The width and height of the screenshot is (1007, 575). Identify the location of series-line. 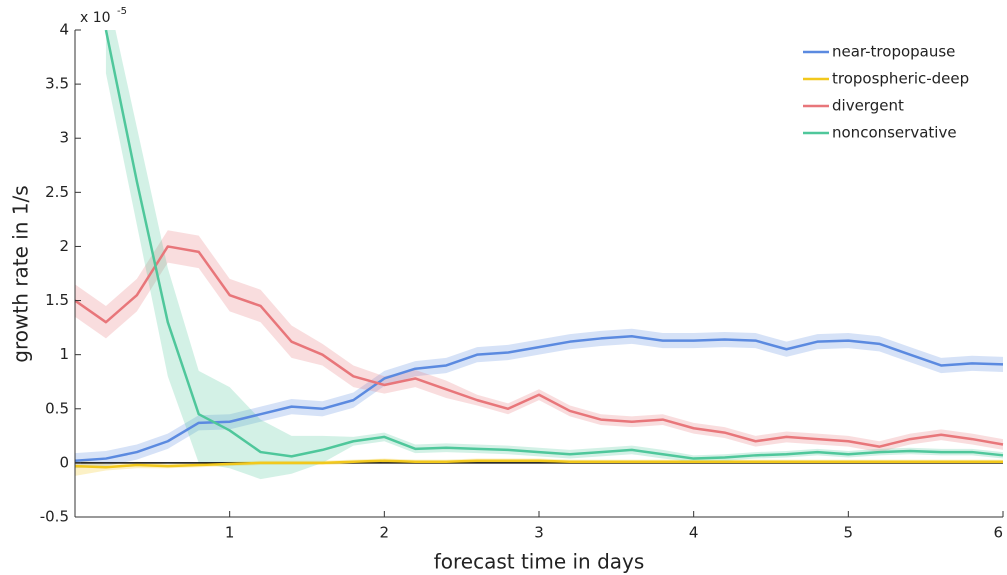
(539, 464).